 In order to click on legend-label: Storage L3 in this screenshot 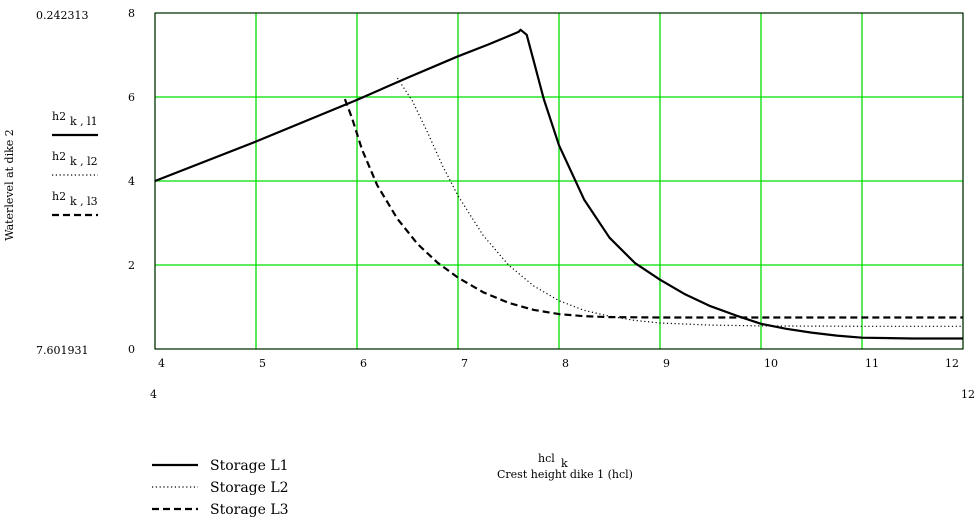, I will do `click(249, 510)`.